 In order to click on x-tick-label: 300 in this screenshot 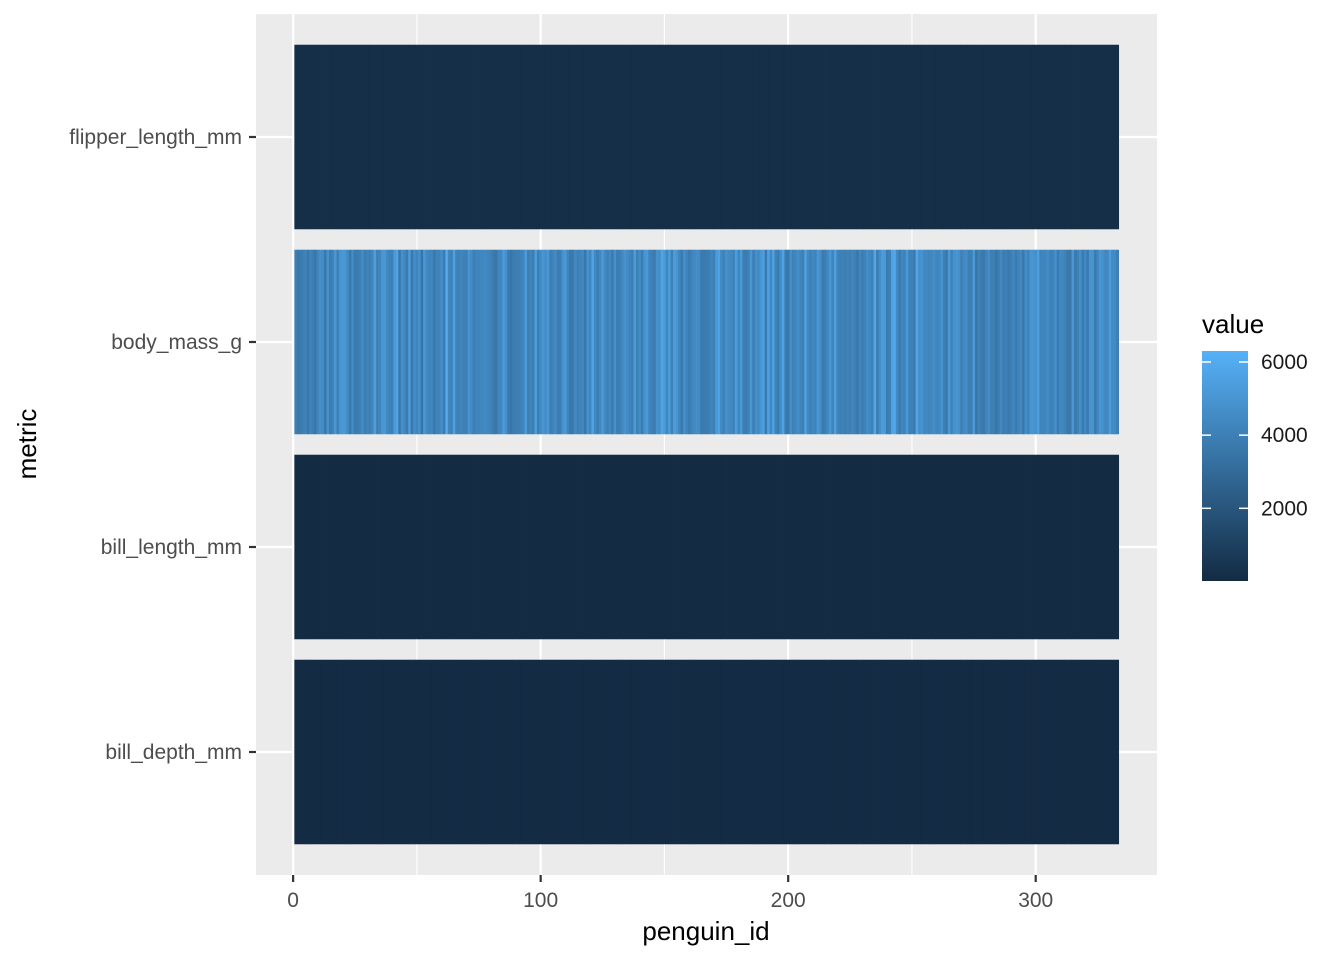, I will do `click(1035, 900)`.